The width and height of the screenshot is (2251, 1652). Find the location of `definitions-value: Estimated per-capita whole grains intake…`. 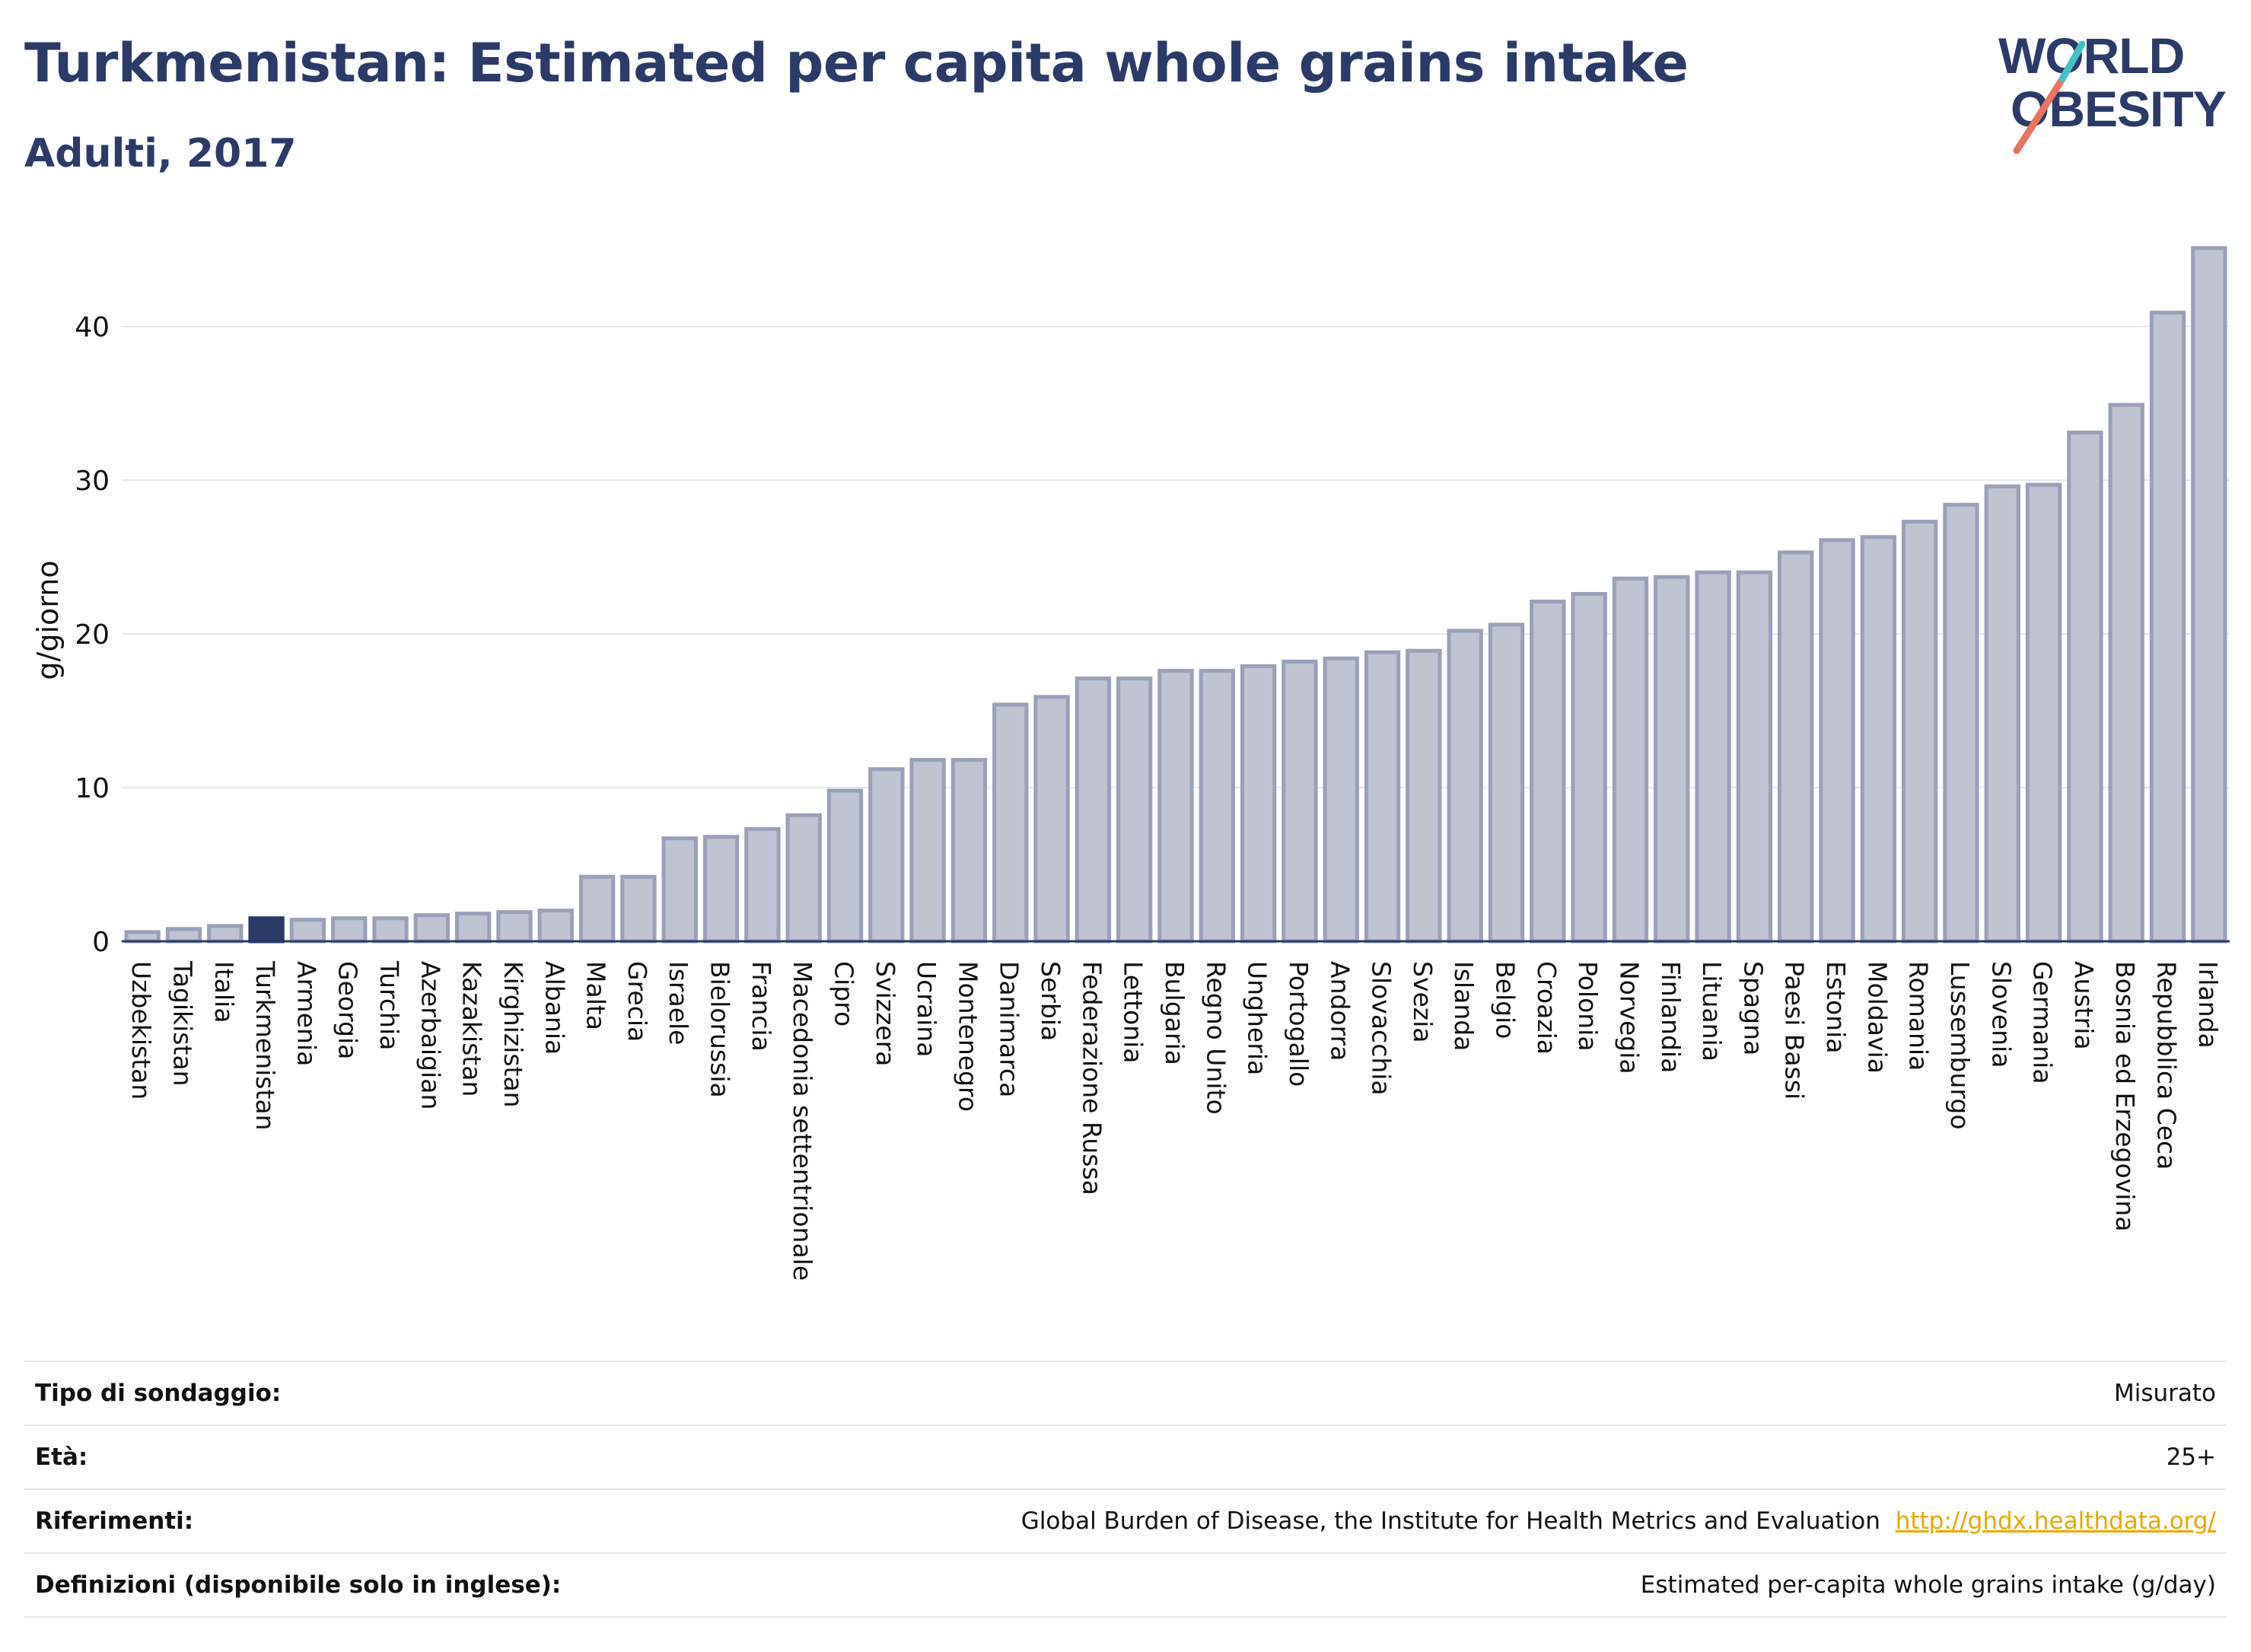

definitions-value: Estimated per-capita whole grains intake… is located at coordinates (1928, 1585).